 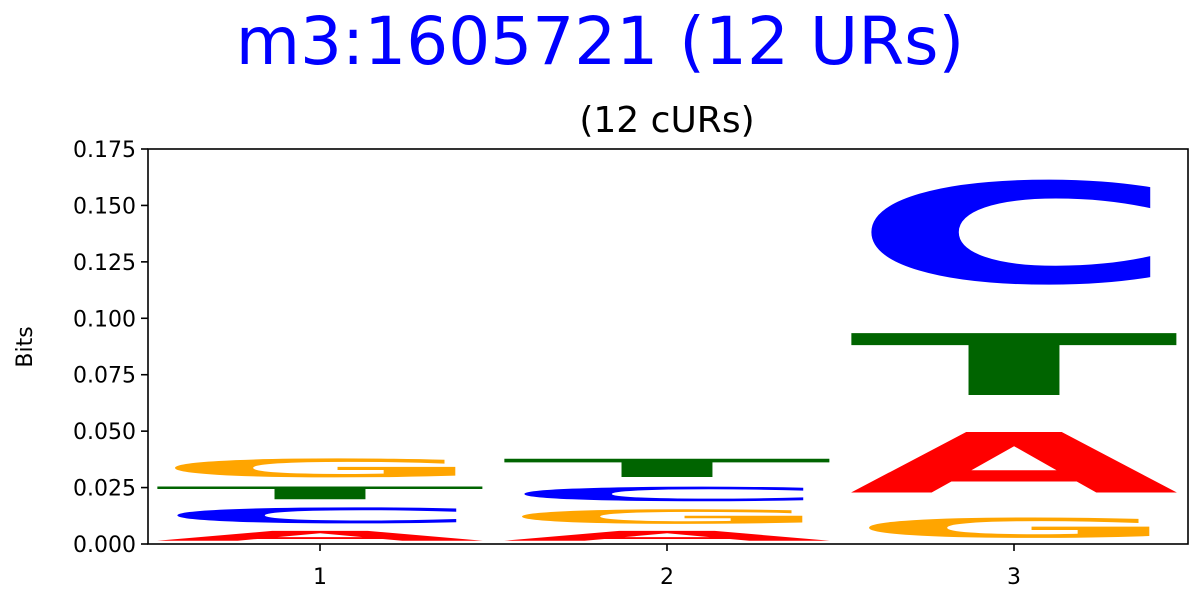 What do you see at coordinates (104, 150) in the screenshot?
I see `y-tick-label: 0.175` at bounding box center [104, 150].